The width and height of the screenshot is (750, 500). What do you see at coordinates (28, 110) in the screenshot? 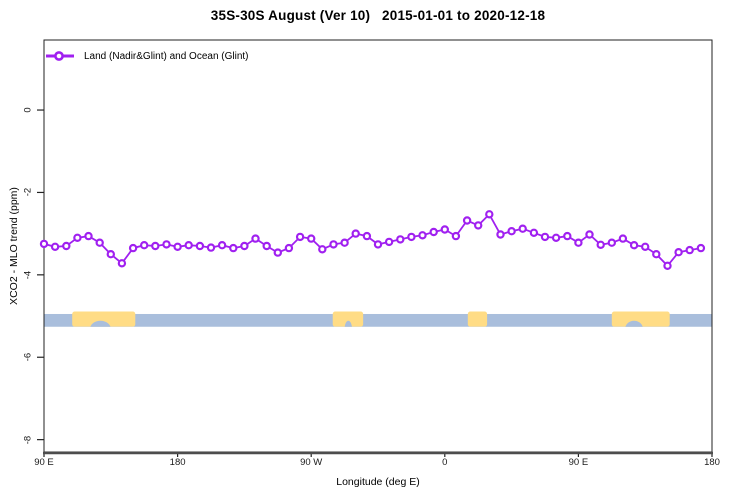
I see `y-tick-label: 0` at bounding box center [28, 110].